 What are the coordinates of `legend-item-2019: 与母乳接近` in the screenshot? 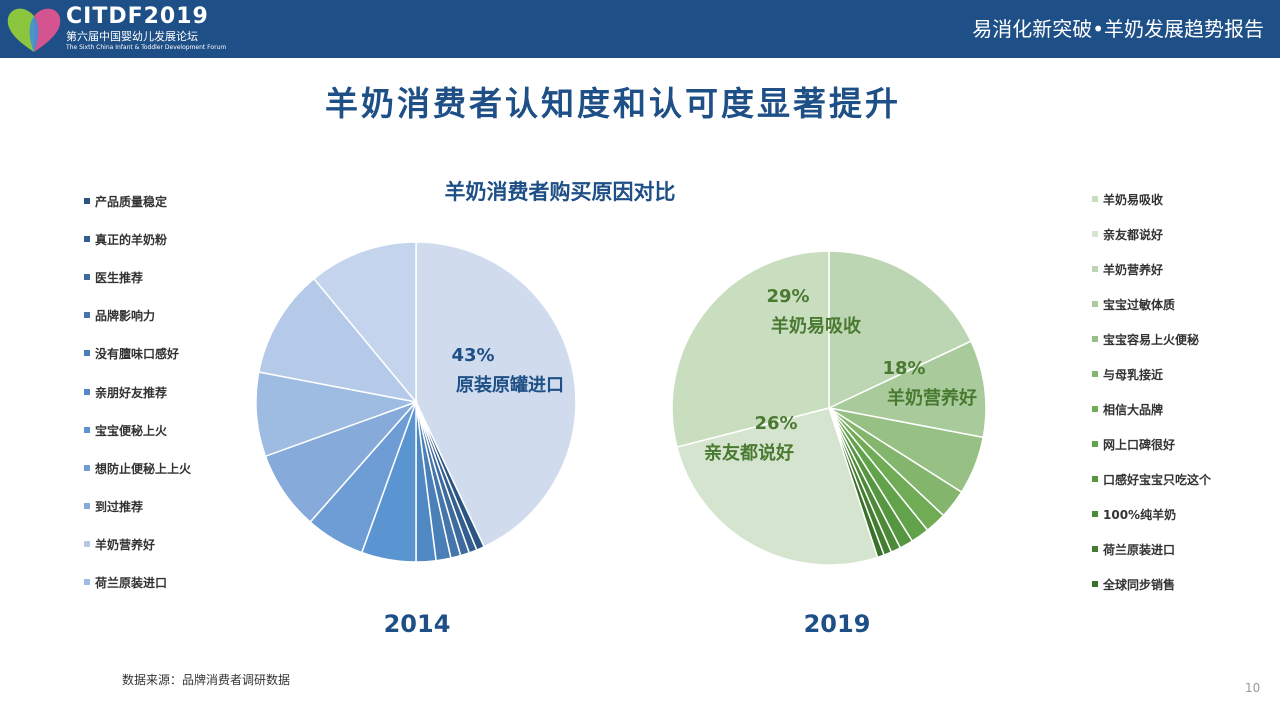 It's located at (1127, 375).